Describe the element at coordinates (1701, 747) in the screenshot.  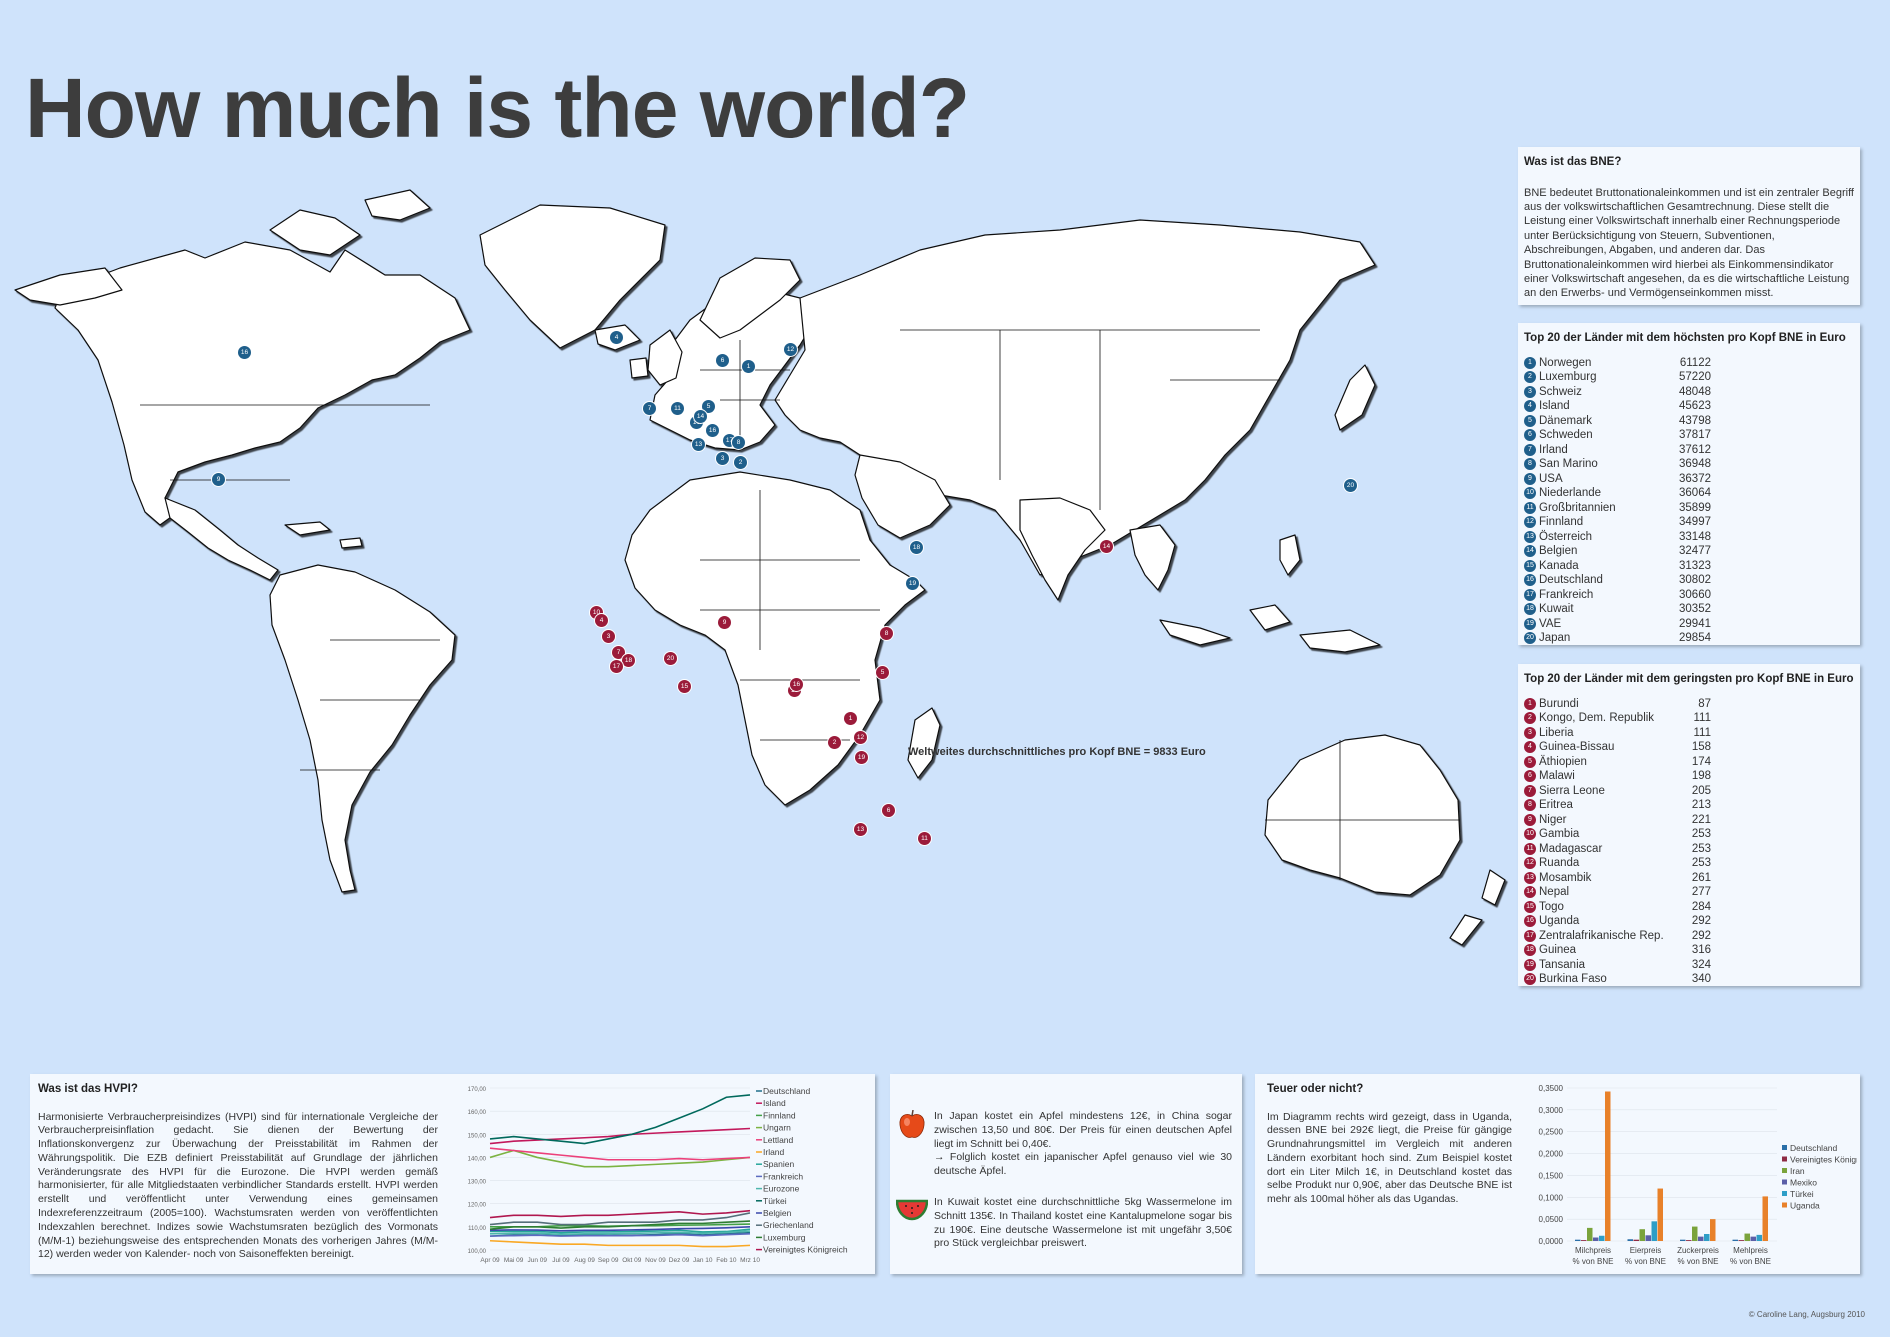
I see `rank-value: 158` at that location.